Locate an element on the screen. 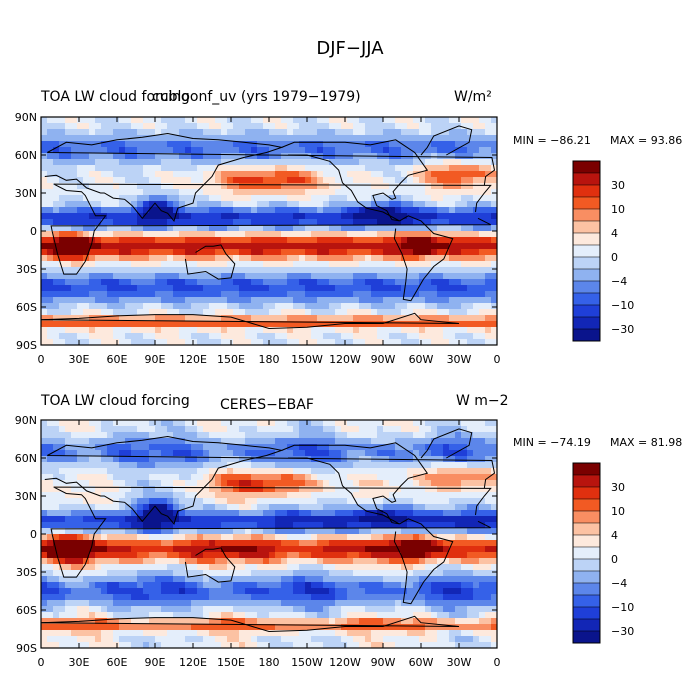 The height and width of the screenshot is (700, 700). panel1-min-label: MIN = −86.21 is located at coordinates (552, 140).